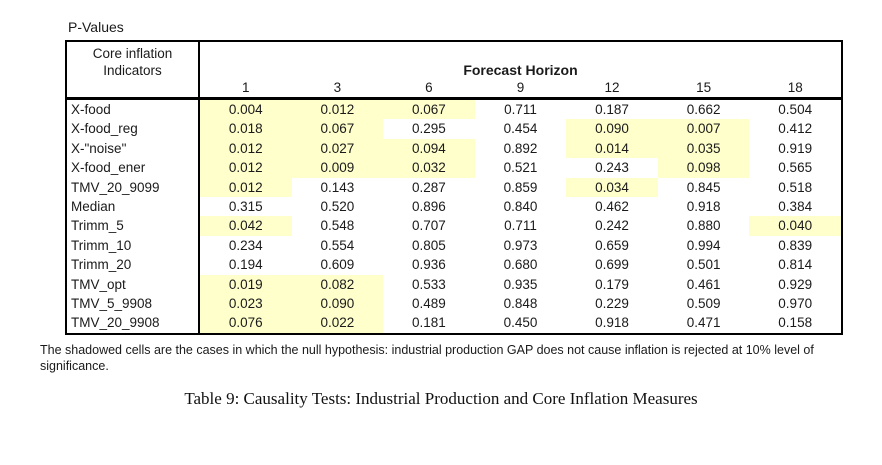 Image resolution: width=882 pixels, height=465 pixels. Describe the element at coordinates (703, 109) in the screenshot. I see `p-value-cell: 0.662` at that location.